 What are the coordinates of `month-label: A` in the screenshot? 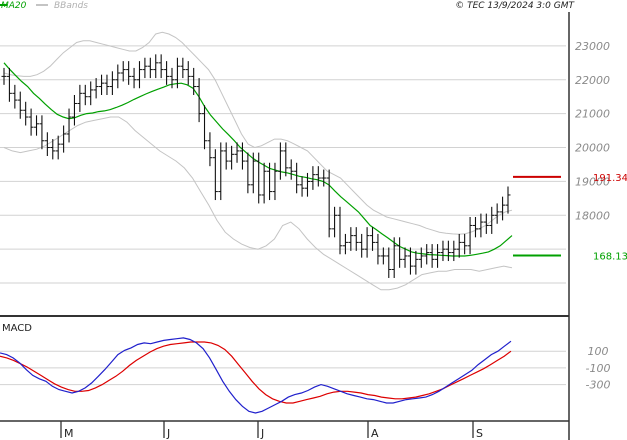 It's located at (375, 433).